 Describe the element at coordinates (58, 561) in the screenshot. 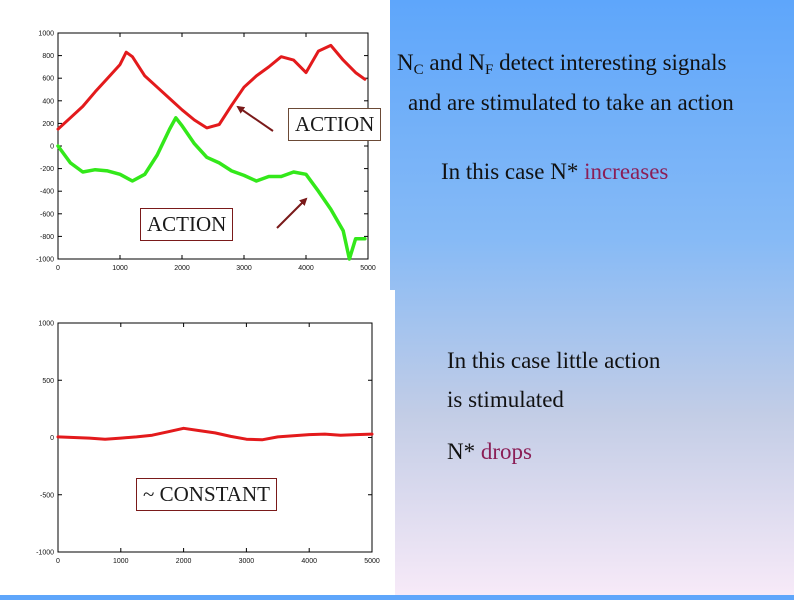

I see `bottom-xtick-label: 0` at that location.